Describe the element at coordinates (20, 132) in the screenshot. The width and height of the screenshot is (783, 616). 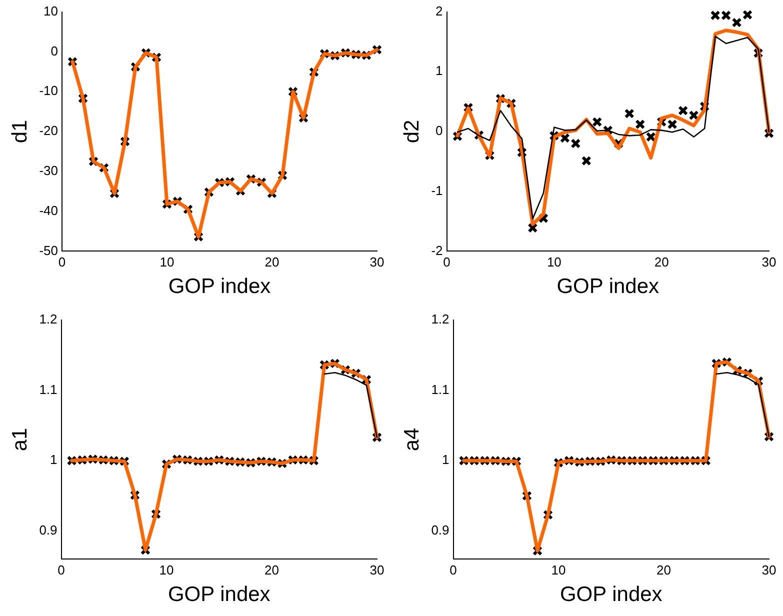
I see `y-axis-title: d1` at that location.